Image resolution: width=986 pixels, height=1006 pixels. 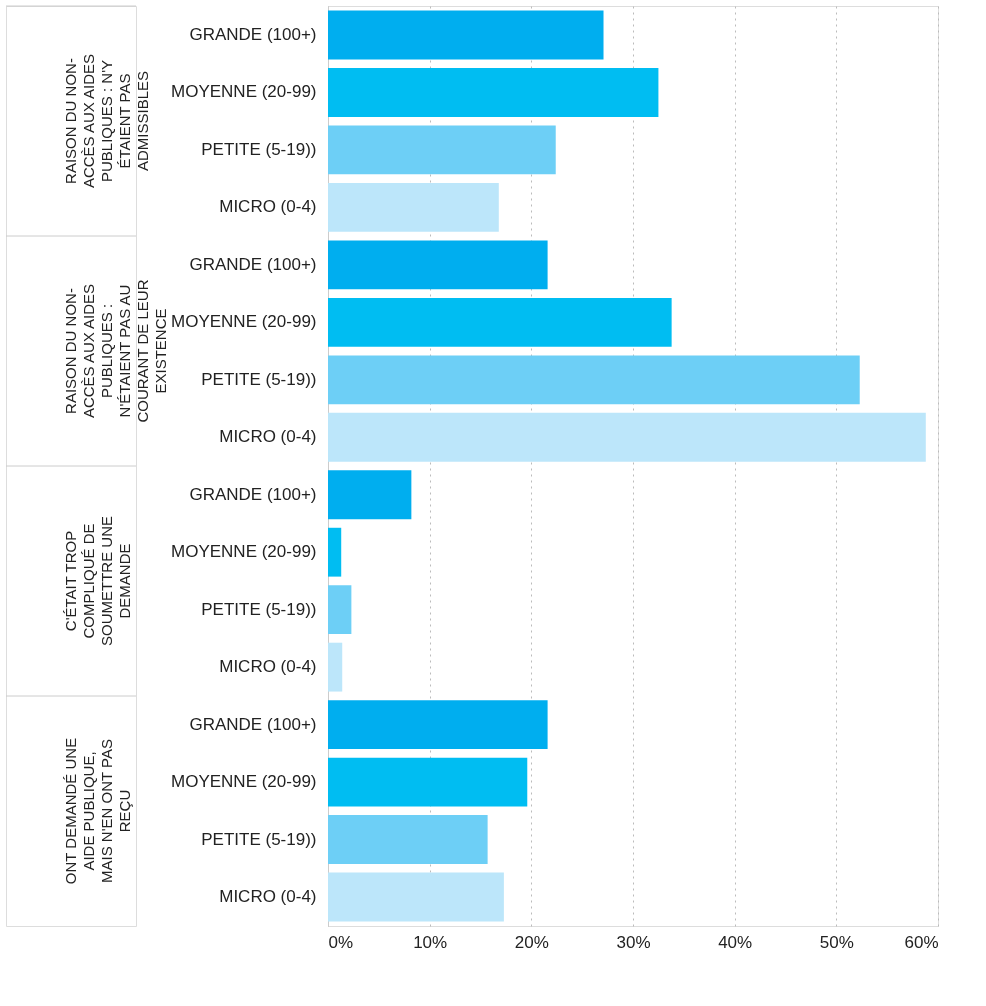 I want to click on text: RAISON DU NON-ACCÈS AUX AIDES PUBLIQUES : N'Y ÉTAIENT PAS ADMISSIBLES, so click(x=106, y=121).